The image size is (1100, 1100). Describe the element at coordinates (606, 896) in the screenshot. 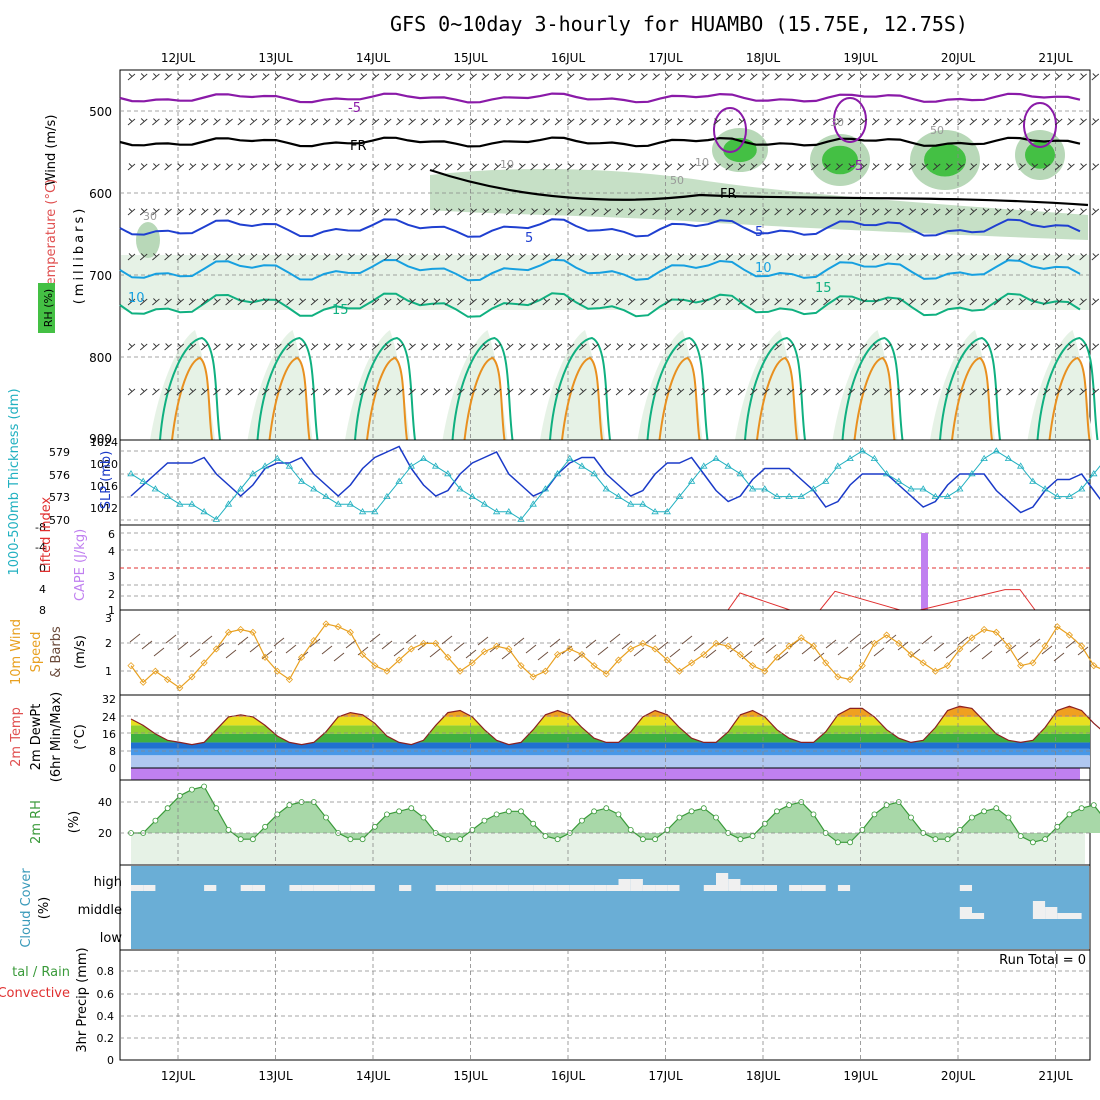

I see `cloud-bars` at that location.